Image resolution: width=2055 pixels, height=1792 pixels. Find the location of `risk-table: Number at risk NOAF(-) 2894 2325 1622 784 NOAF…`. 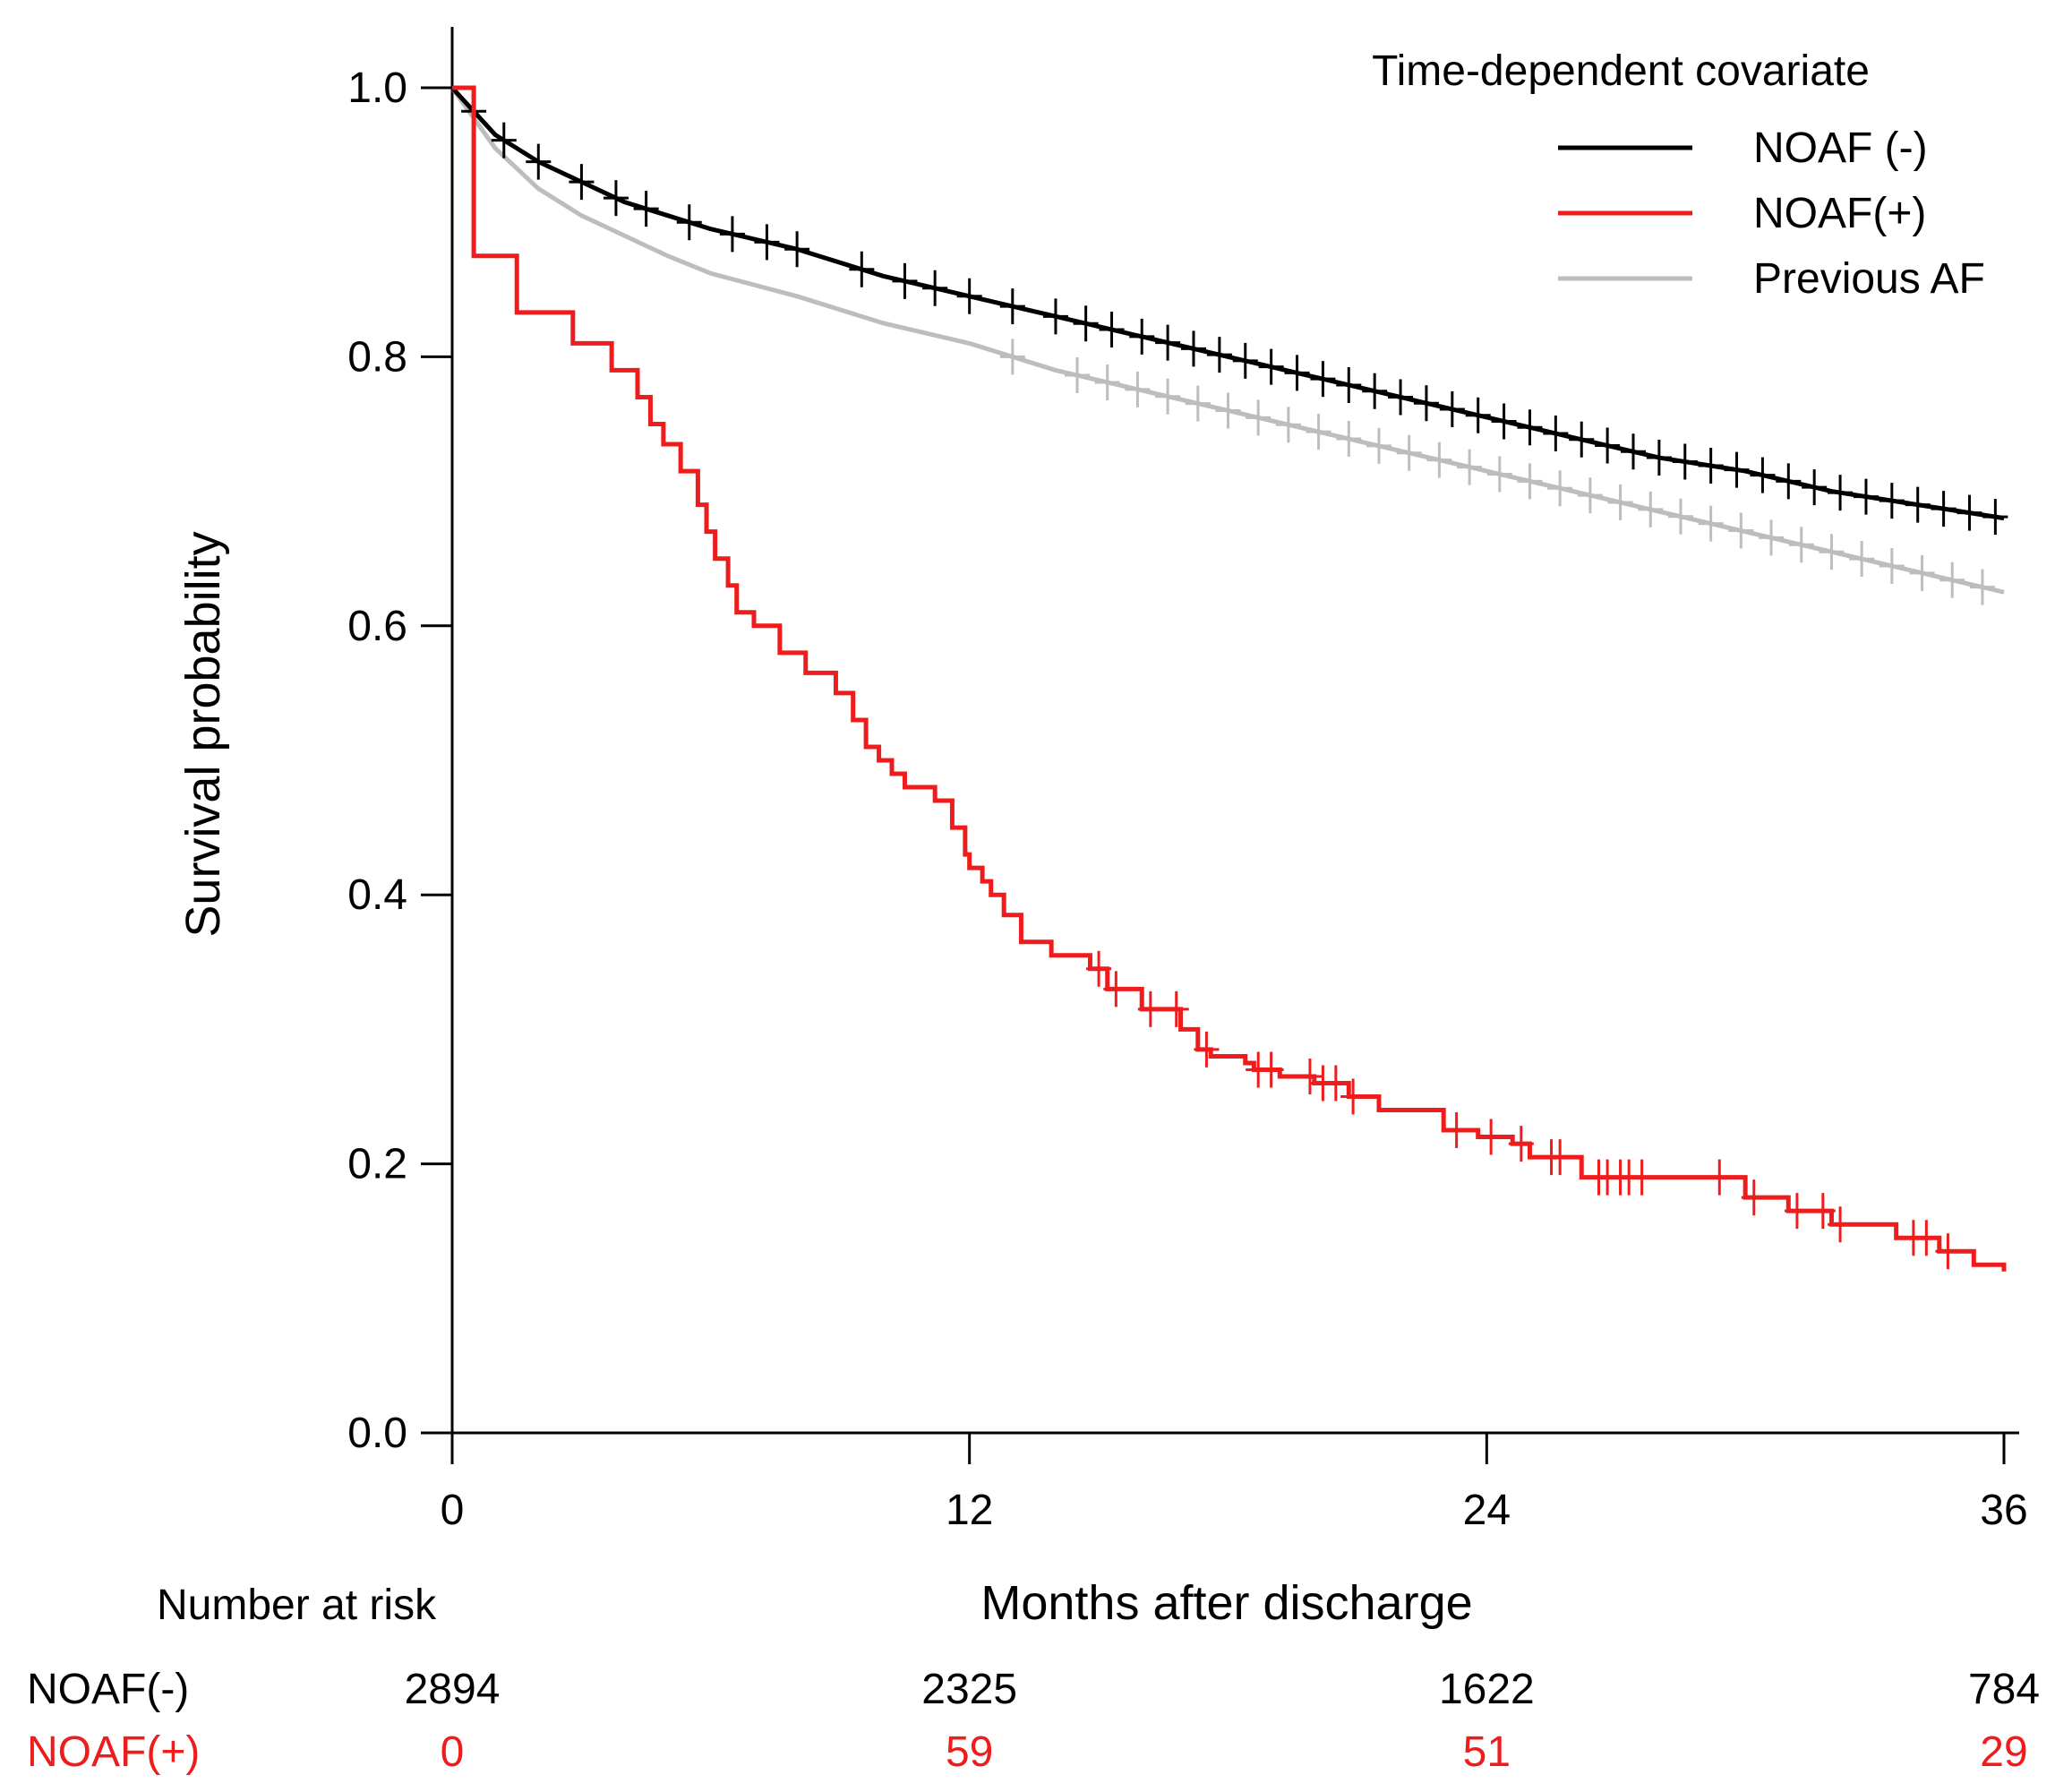

risk-table: Number at risk NOAF(-) 2894 2325 1622 784 NOAF… is located at coordinates (1034, 1679).